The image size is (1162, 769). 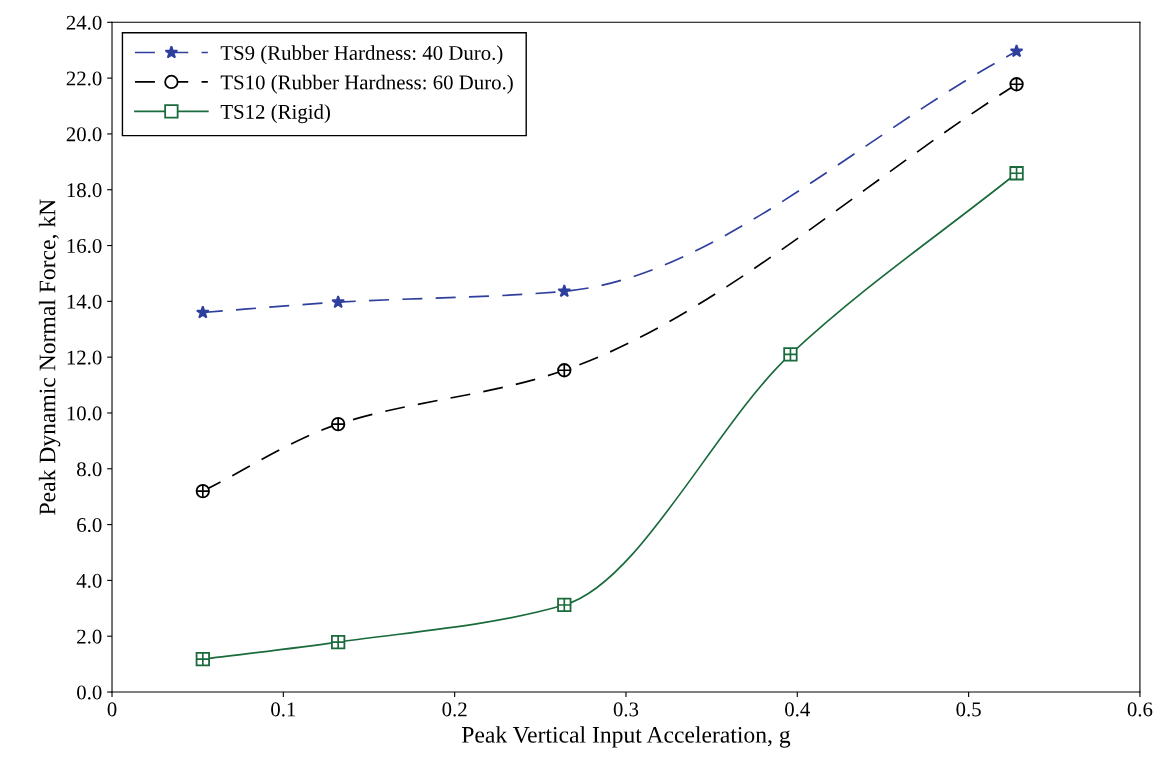 I want to click on y-tick-label: 0.0, so click(x=89, y=692).